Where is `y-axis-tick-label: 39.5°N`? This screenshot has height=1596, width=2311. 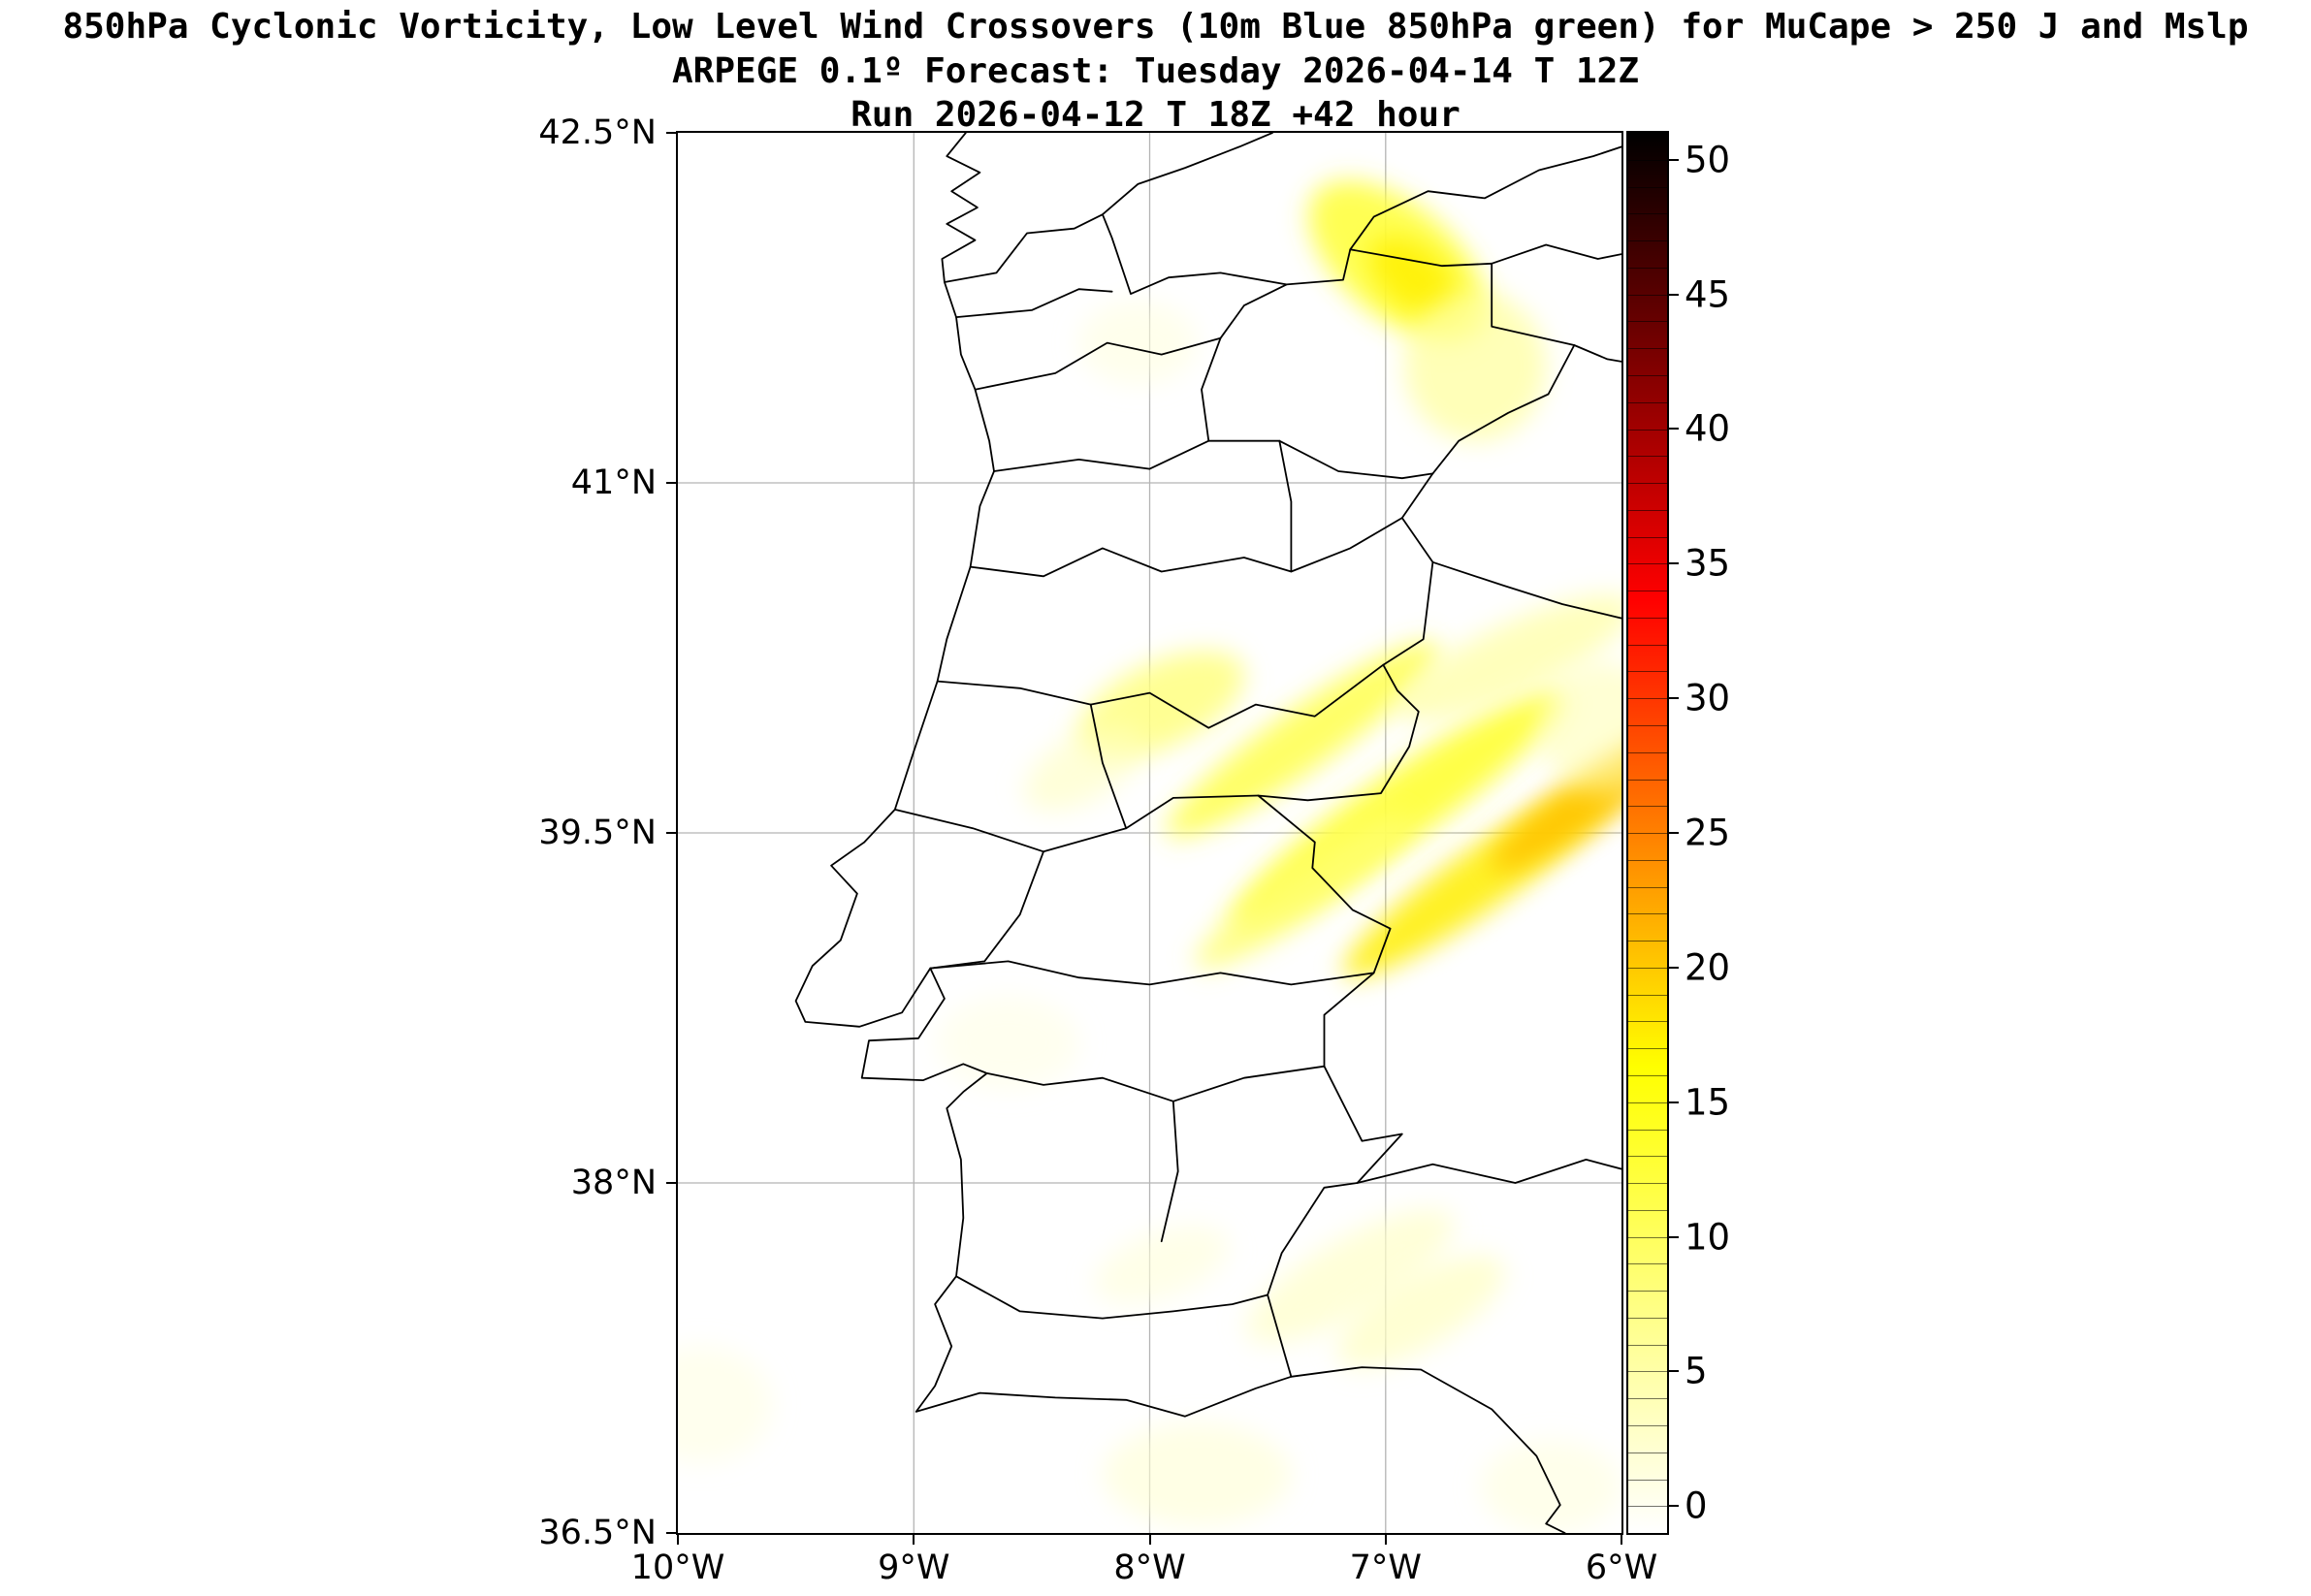 y-axis-tick-label: 39.5°N is located at coordinates (597, 833).